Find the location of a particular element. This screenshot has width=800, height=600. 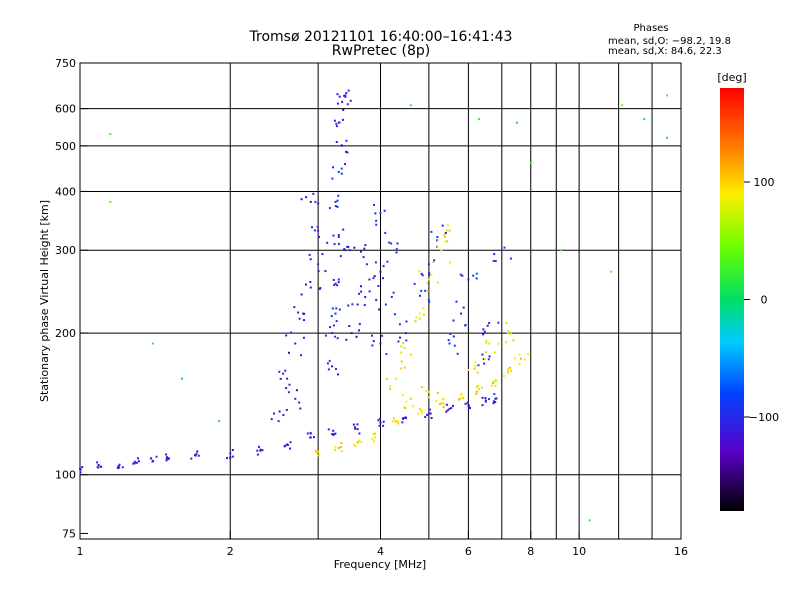

colorbar-ticks: 100 0 −100 is located at coordinates (761, 300).